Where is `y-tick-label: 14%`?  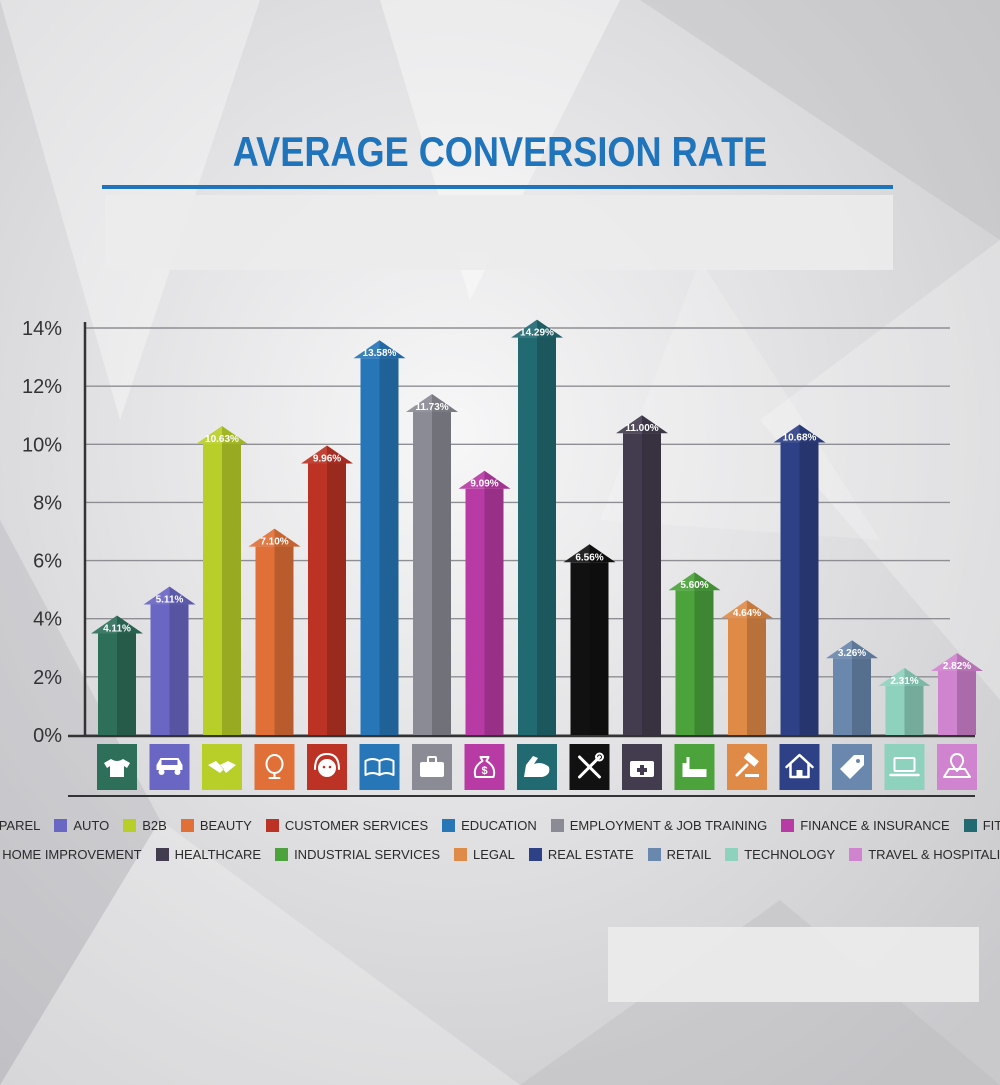 y-tick-label: 14% is located at coordinates (42, 329).